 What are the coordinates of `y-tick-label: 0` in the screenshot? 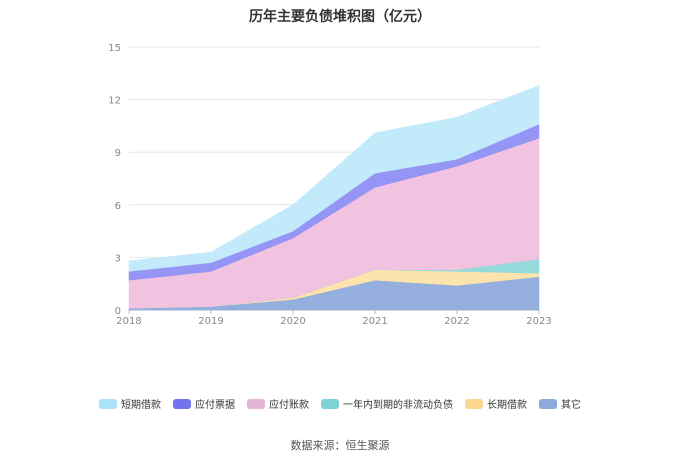 It's located at (118, 311).